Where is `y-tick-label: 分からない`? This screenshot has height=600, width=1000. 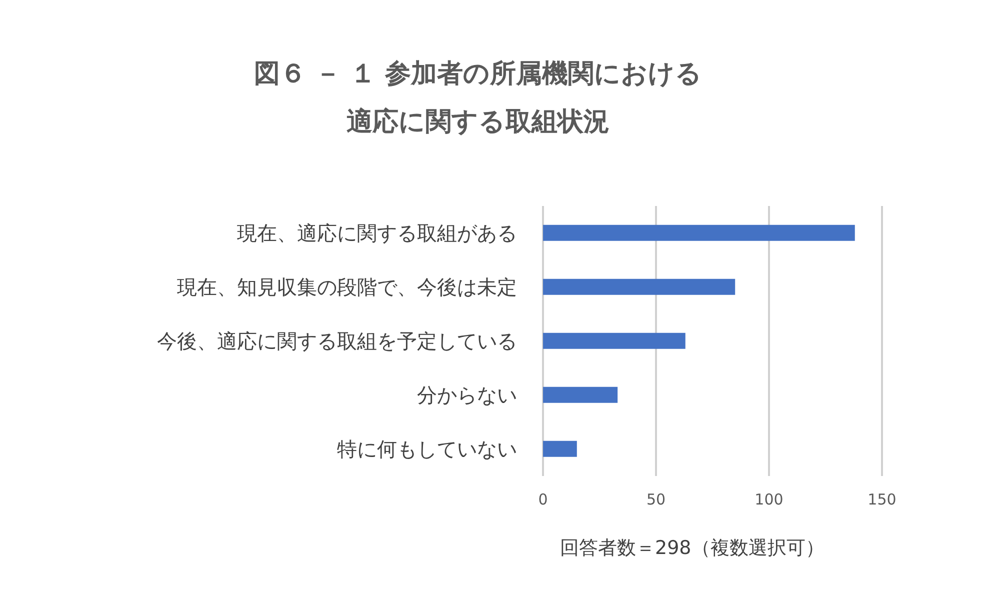 y-tick-label: 分からない is located at coordinates (467, 395).